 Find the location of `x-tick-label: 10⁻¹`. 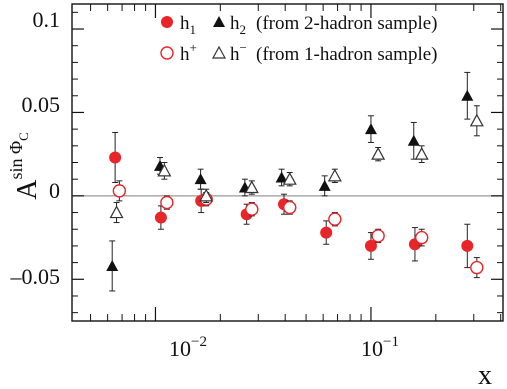

x-tick-label: 10⁻¹ is located at coordinates (380, 347).